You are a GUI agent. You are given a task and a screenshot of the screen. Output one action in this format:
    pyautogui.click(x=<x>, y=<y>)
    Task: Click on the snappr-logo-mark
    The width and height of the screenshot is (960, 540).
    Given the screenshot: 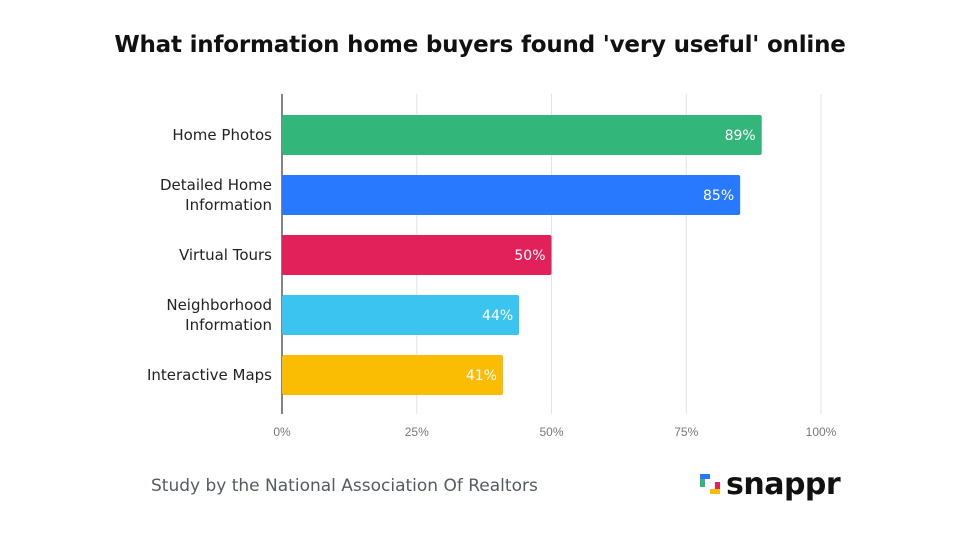 What is the action you would take?
    pyautogui.click(x=710, y=484)
    